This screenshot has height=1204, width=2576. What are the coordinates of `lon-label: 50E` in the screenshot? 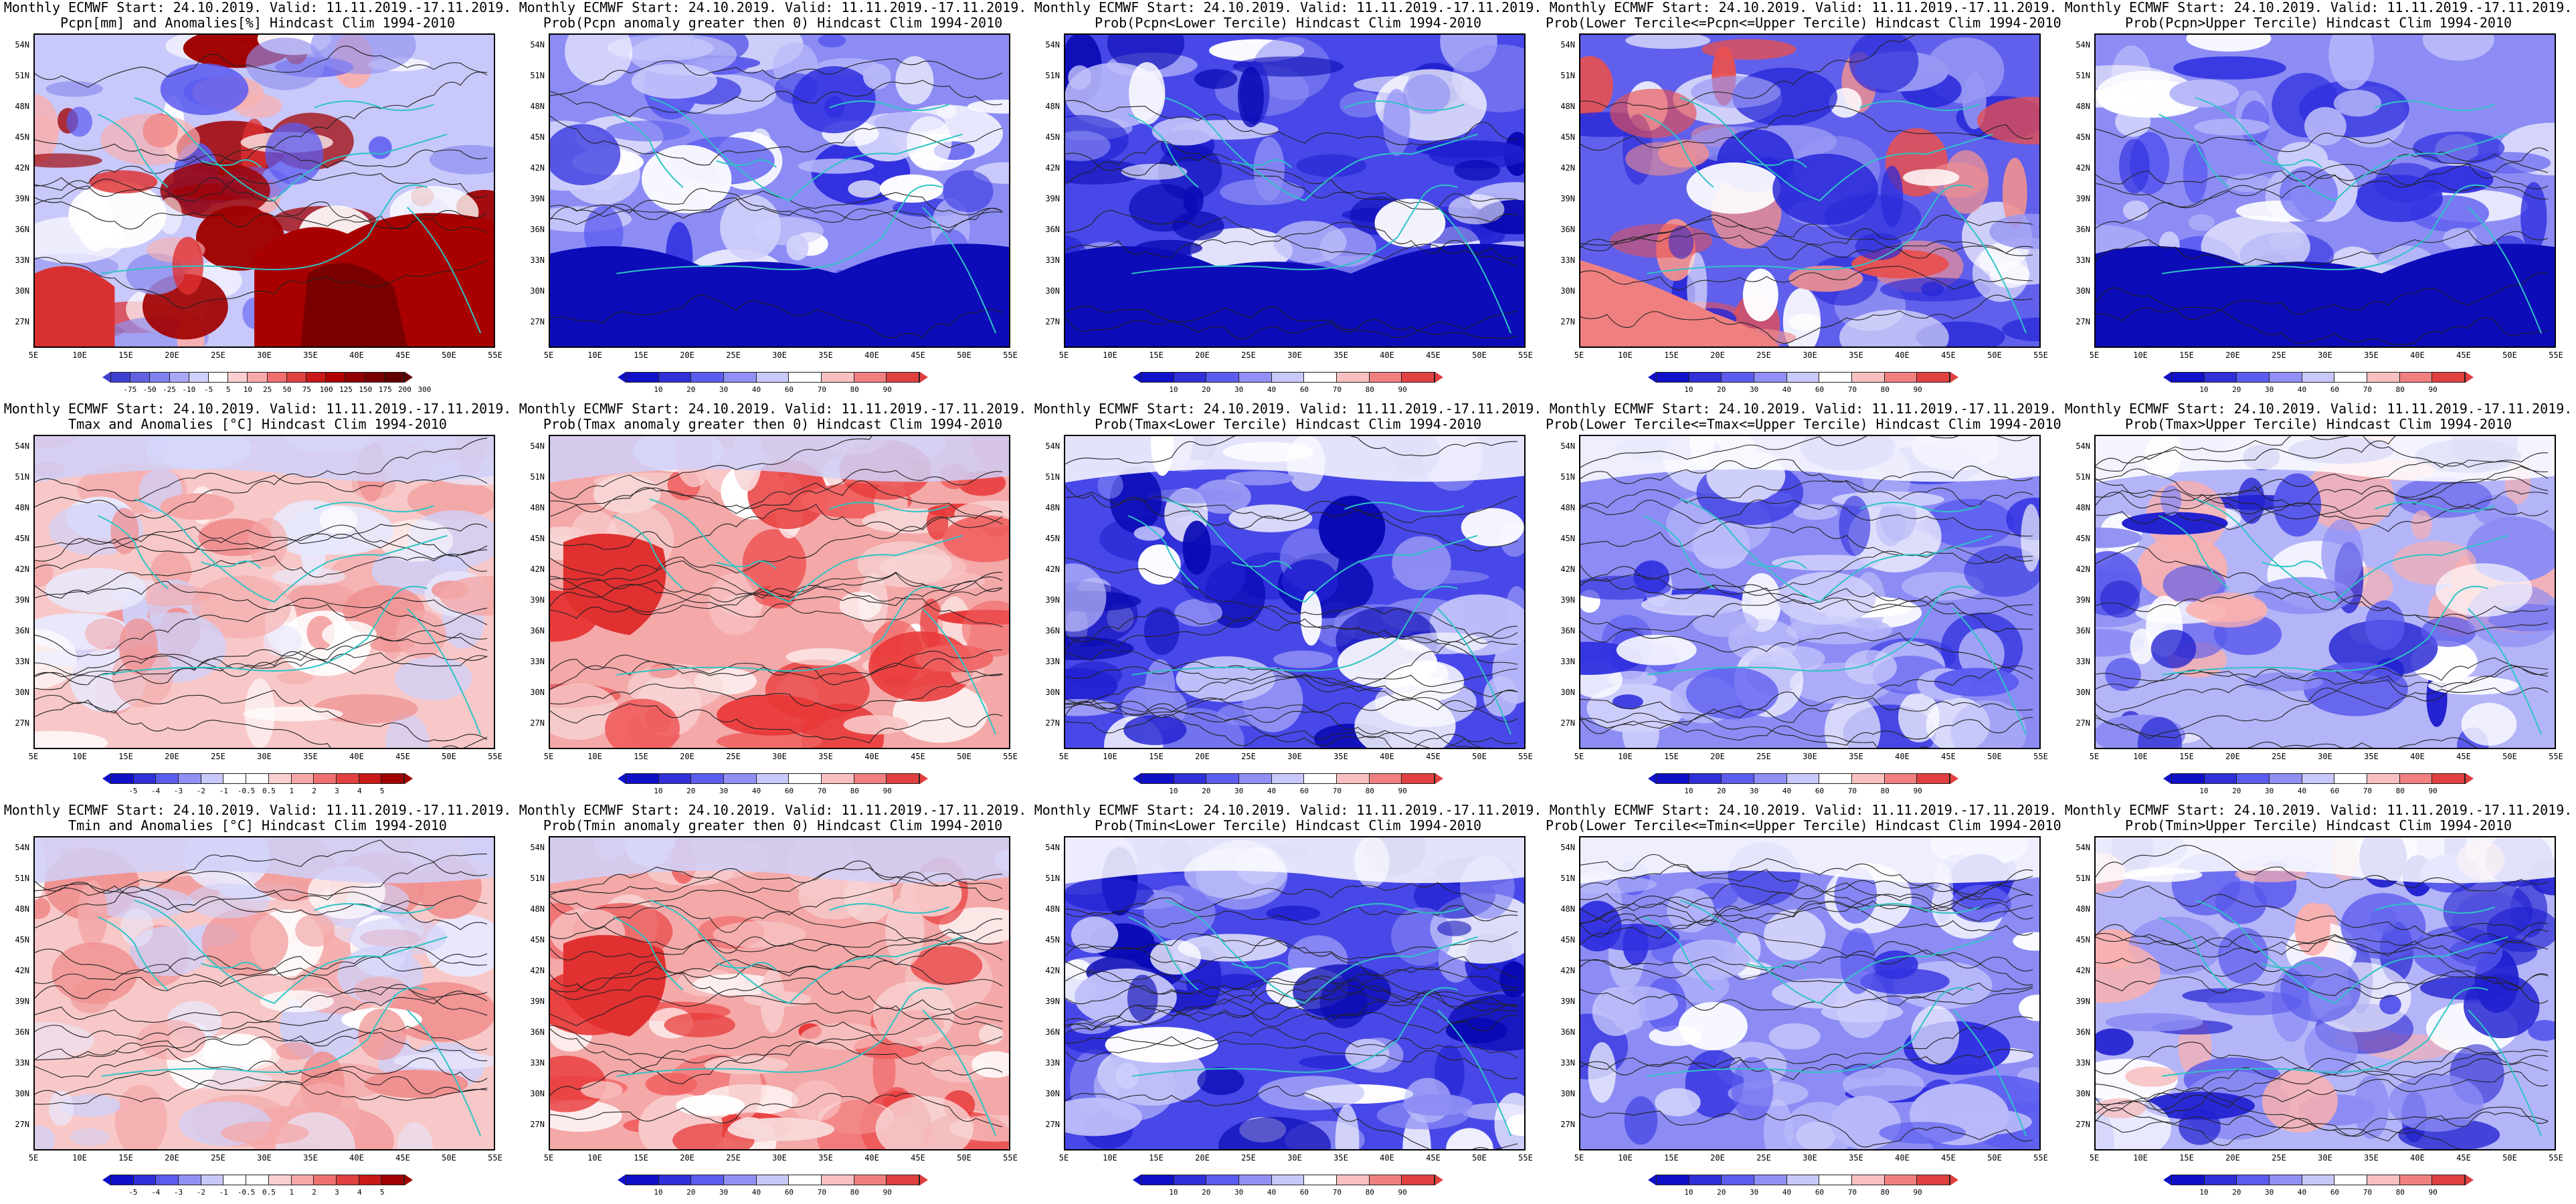 It's located at (1994, 1158).